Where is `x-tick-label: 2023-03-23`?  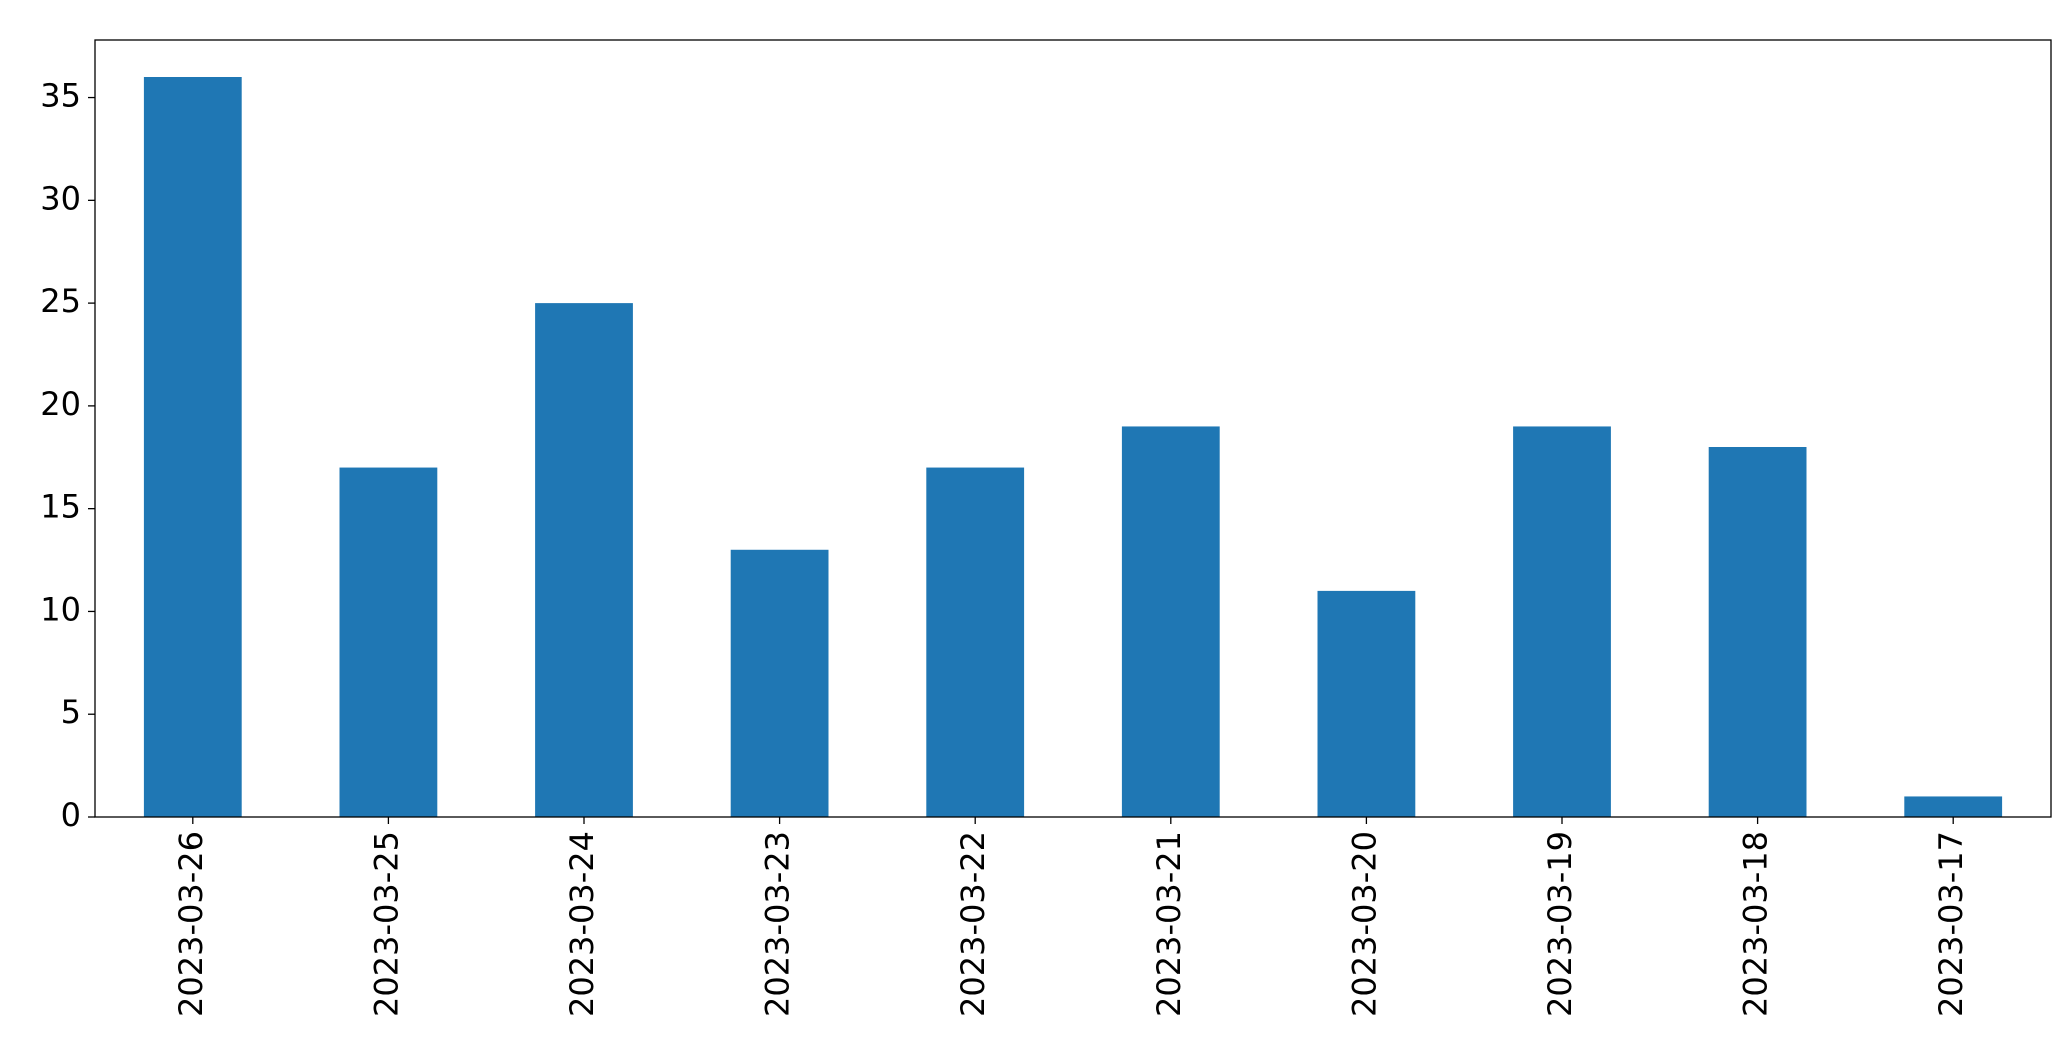 x-tick-label: 2023-03-23 is located at coordinates (778, 924).